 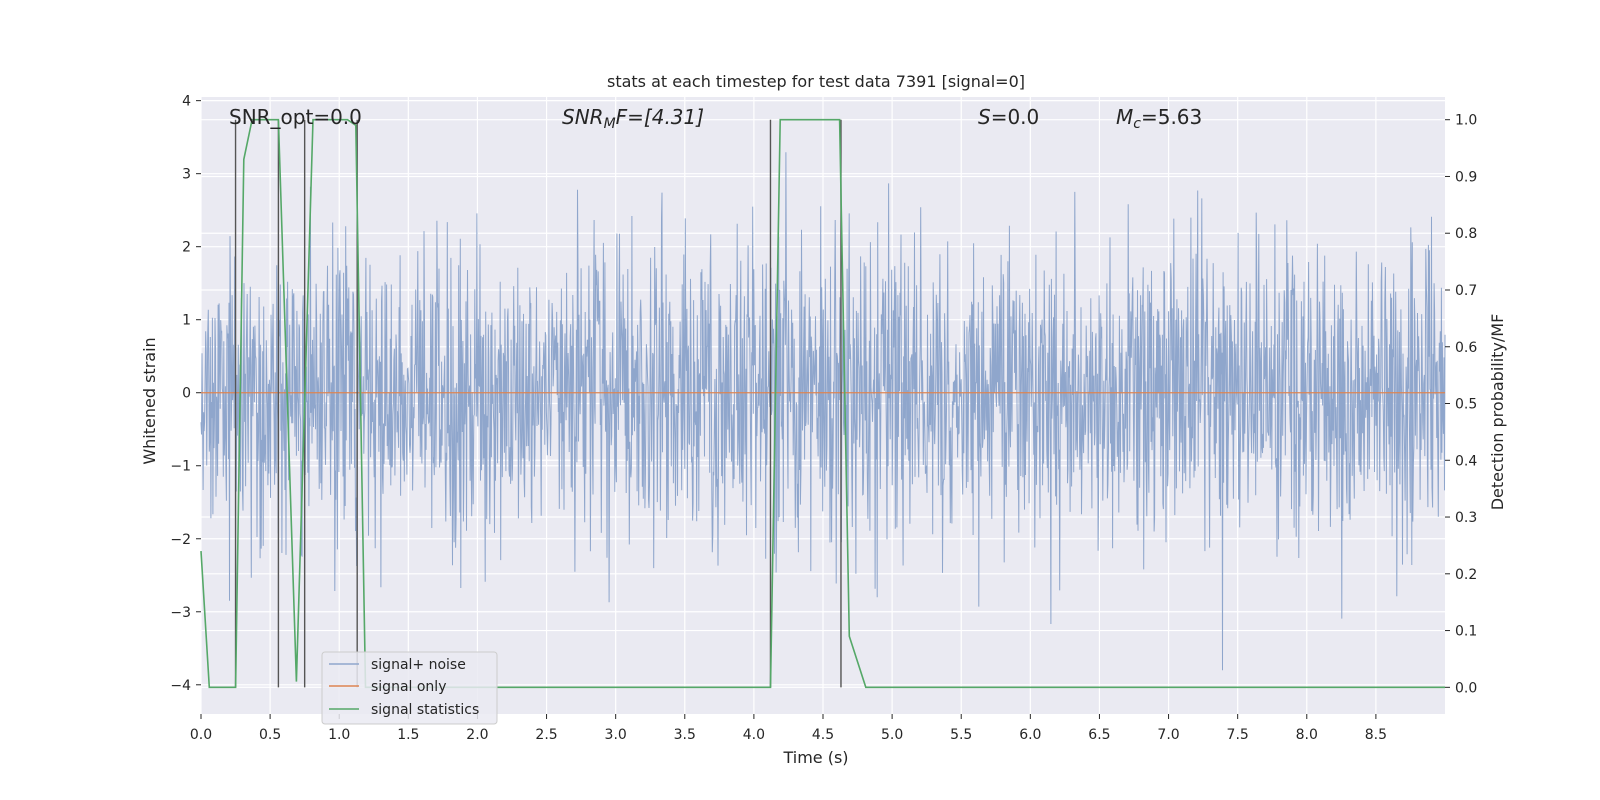 What do you see at coordinates (425, 710) in the screenshot?
I see `legend-label-statistics: signal statistics` at bounding box center [425, 710].